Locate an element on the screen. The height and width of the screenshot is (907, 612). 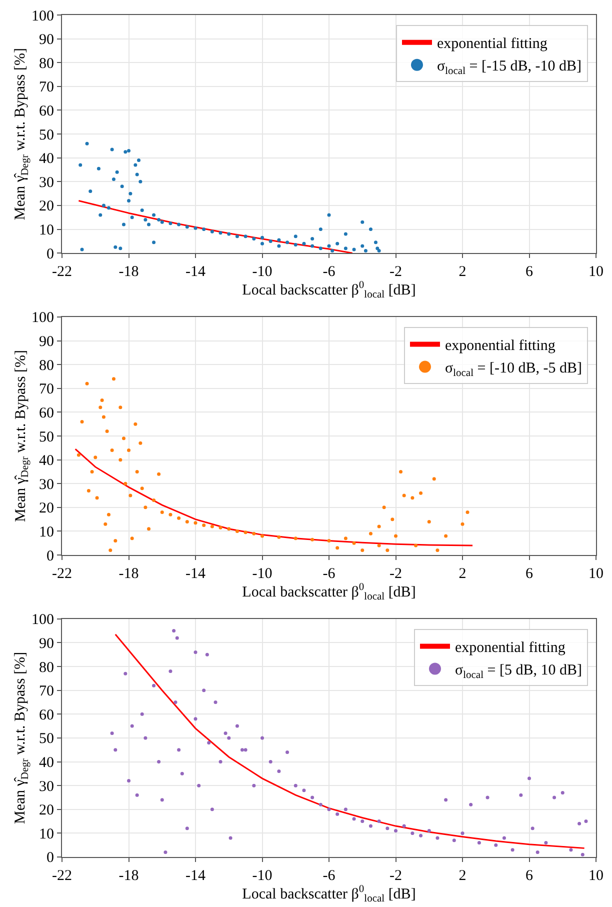
legend-label: σ$_{local}$ = [5 dB, 10 dB] is located at coordinates (518, 671).